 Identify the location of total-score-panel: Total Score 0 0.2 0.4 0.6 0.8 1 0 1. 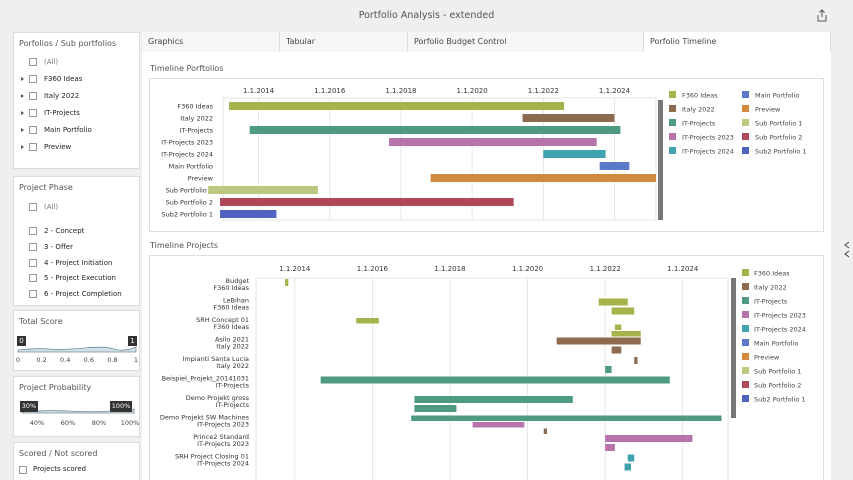
(76, 340).